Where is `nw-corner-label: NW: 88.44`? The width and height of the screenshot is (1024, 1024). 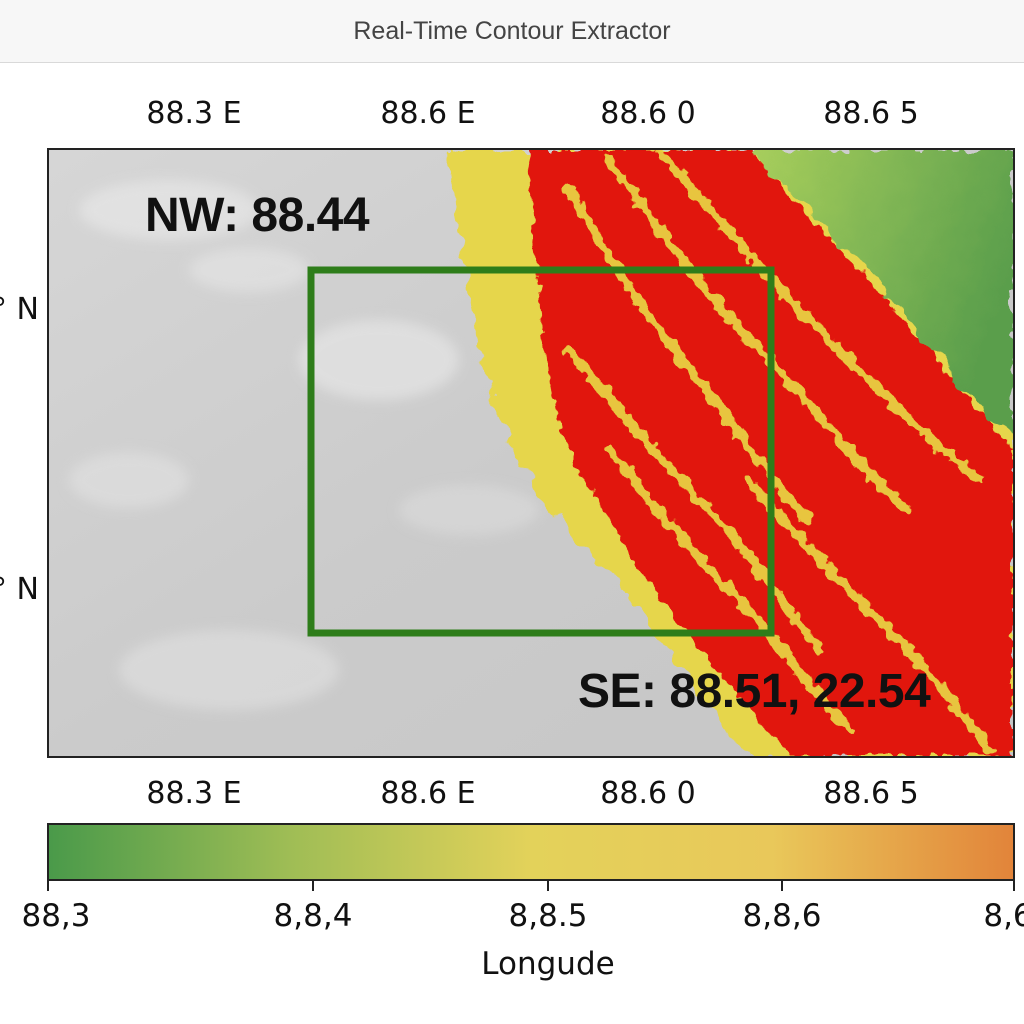 nw-corner-label: NW: 88.44 is located at coordinates (257, 215).